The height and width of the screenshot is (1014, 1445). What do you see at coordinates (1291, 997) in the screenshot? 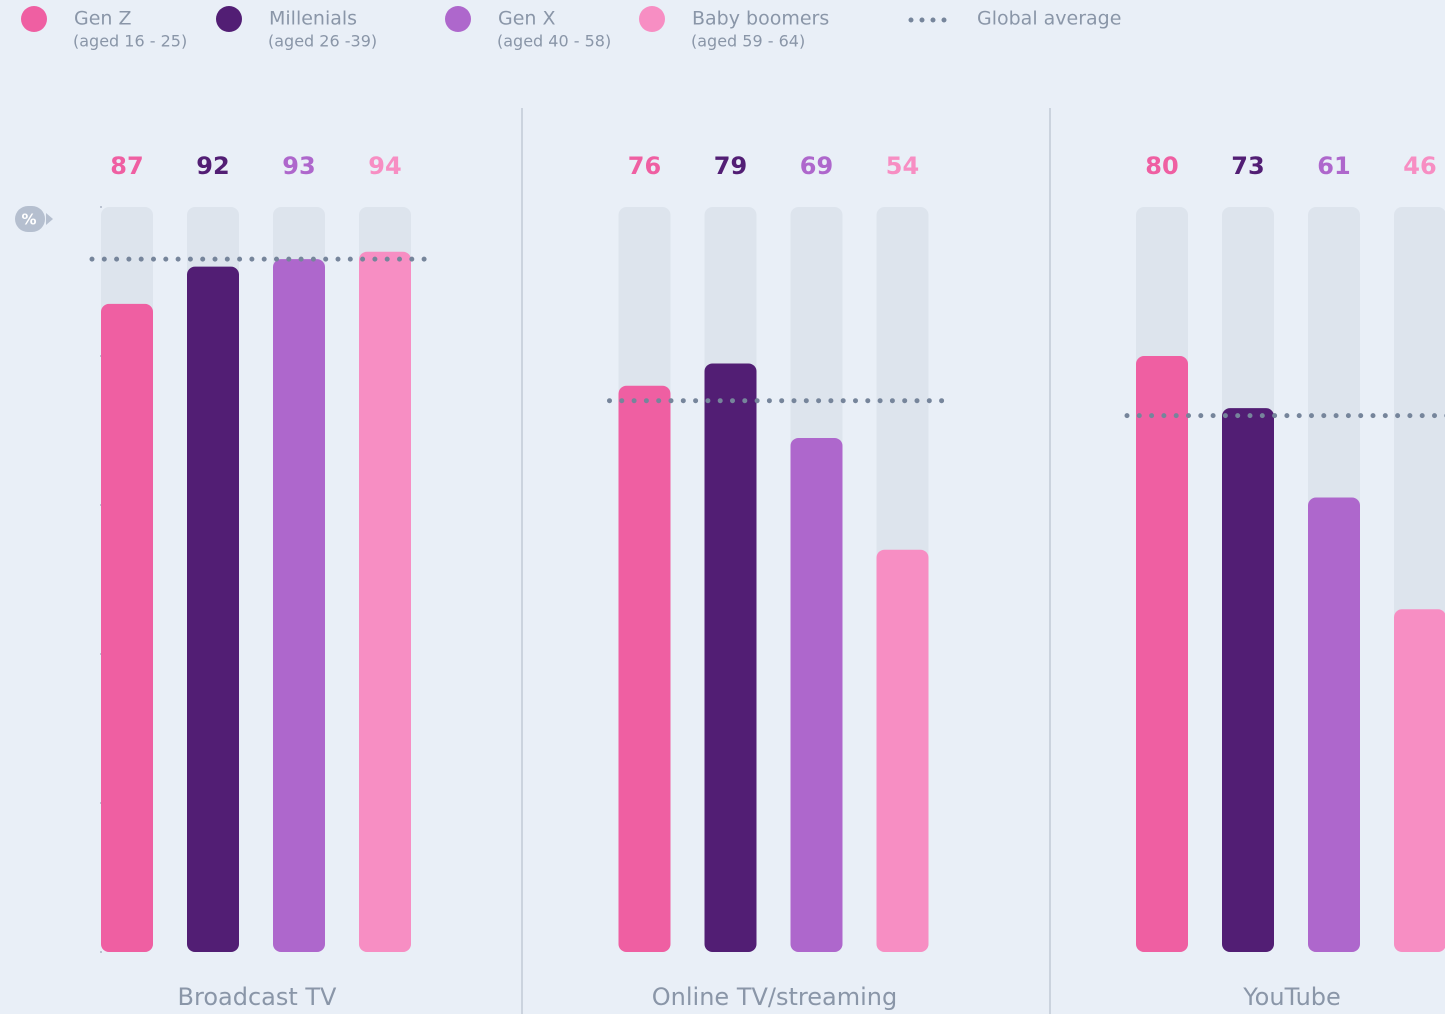
I see `category-label: YouTube` at bounding box center [1291, 997].